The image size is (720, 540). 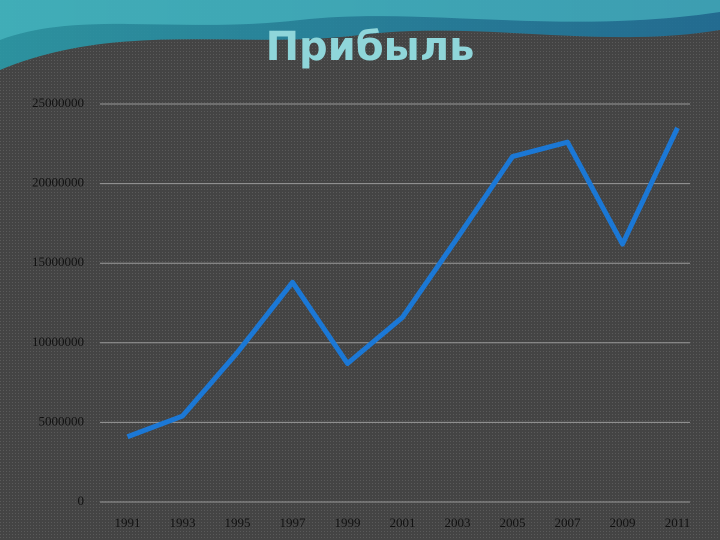 What do you see at coordinates (58, 261) in the screenshot?
I see `y-tick-label: 15000000` at bounding box center [58, 261].